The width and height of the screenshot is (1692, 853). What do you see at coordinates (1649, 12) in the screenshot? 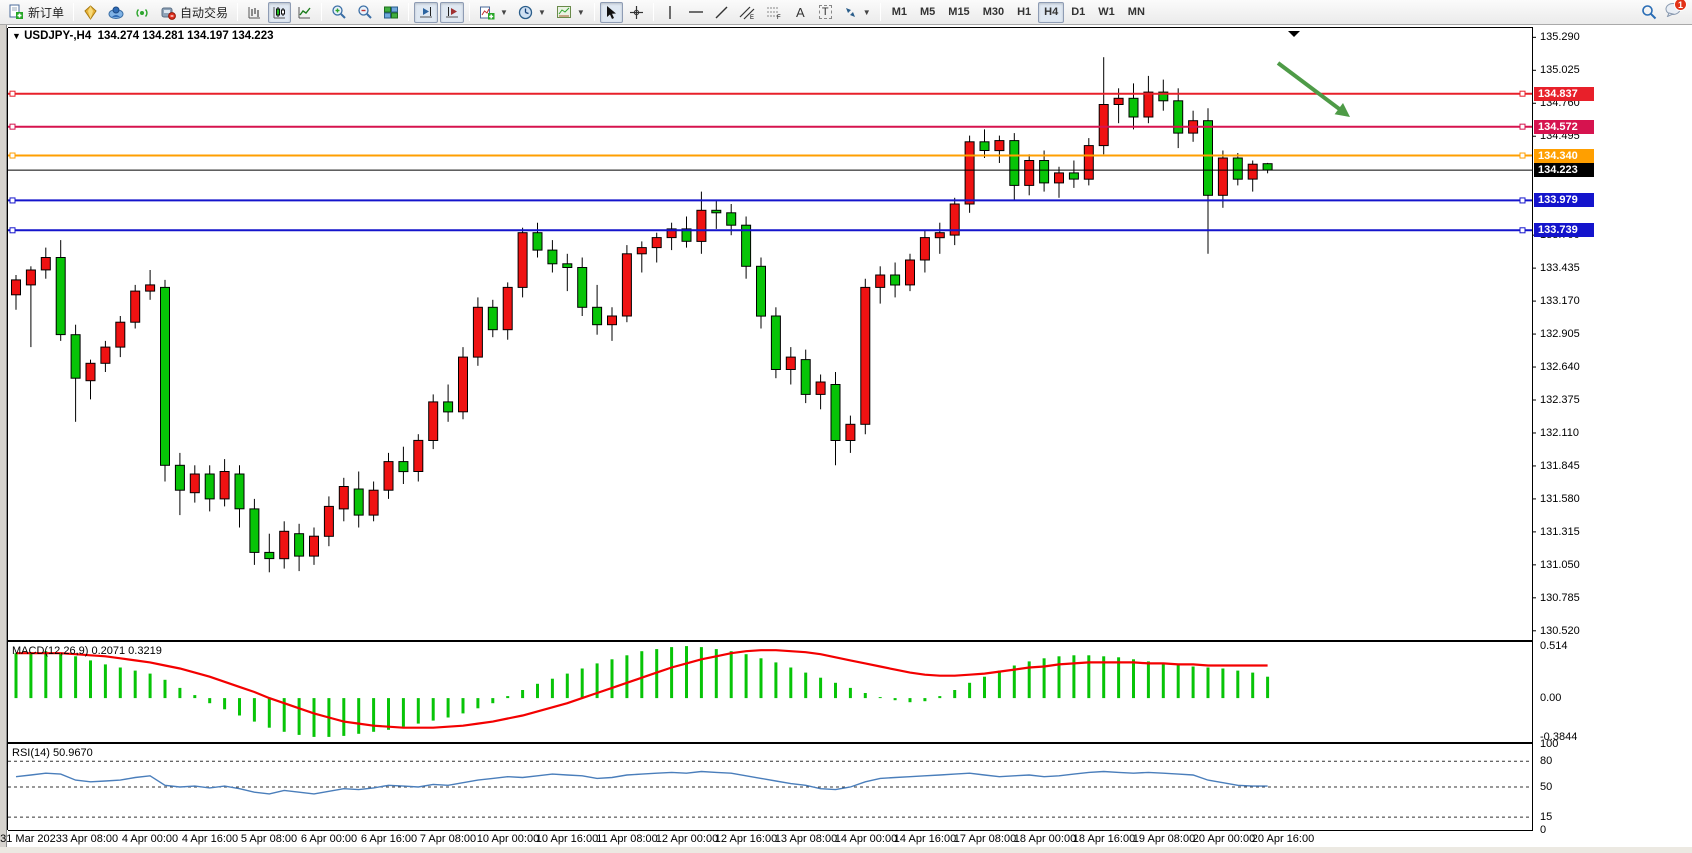
I see `search-icon` at bounding box center [1649, 12].